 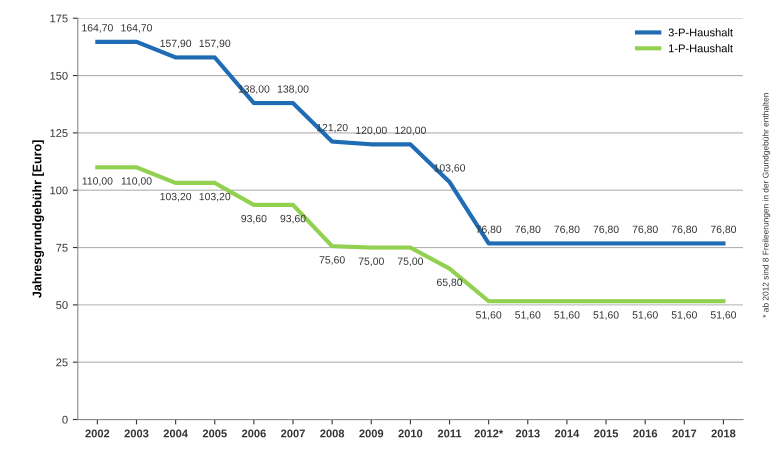 What do you see at coordinates (293, 89) in the screenshot?
I see `data-label: 138,00` at bounding box center [293, 89].